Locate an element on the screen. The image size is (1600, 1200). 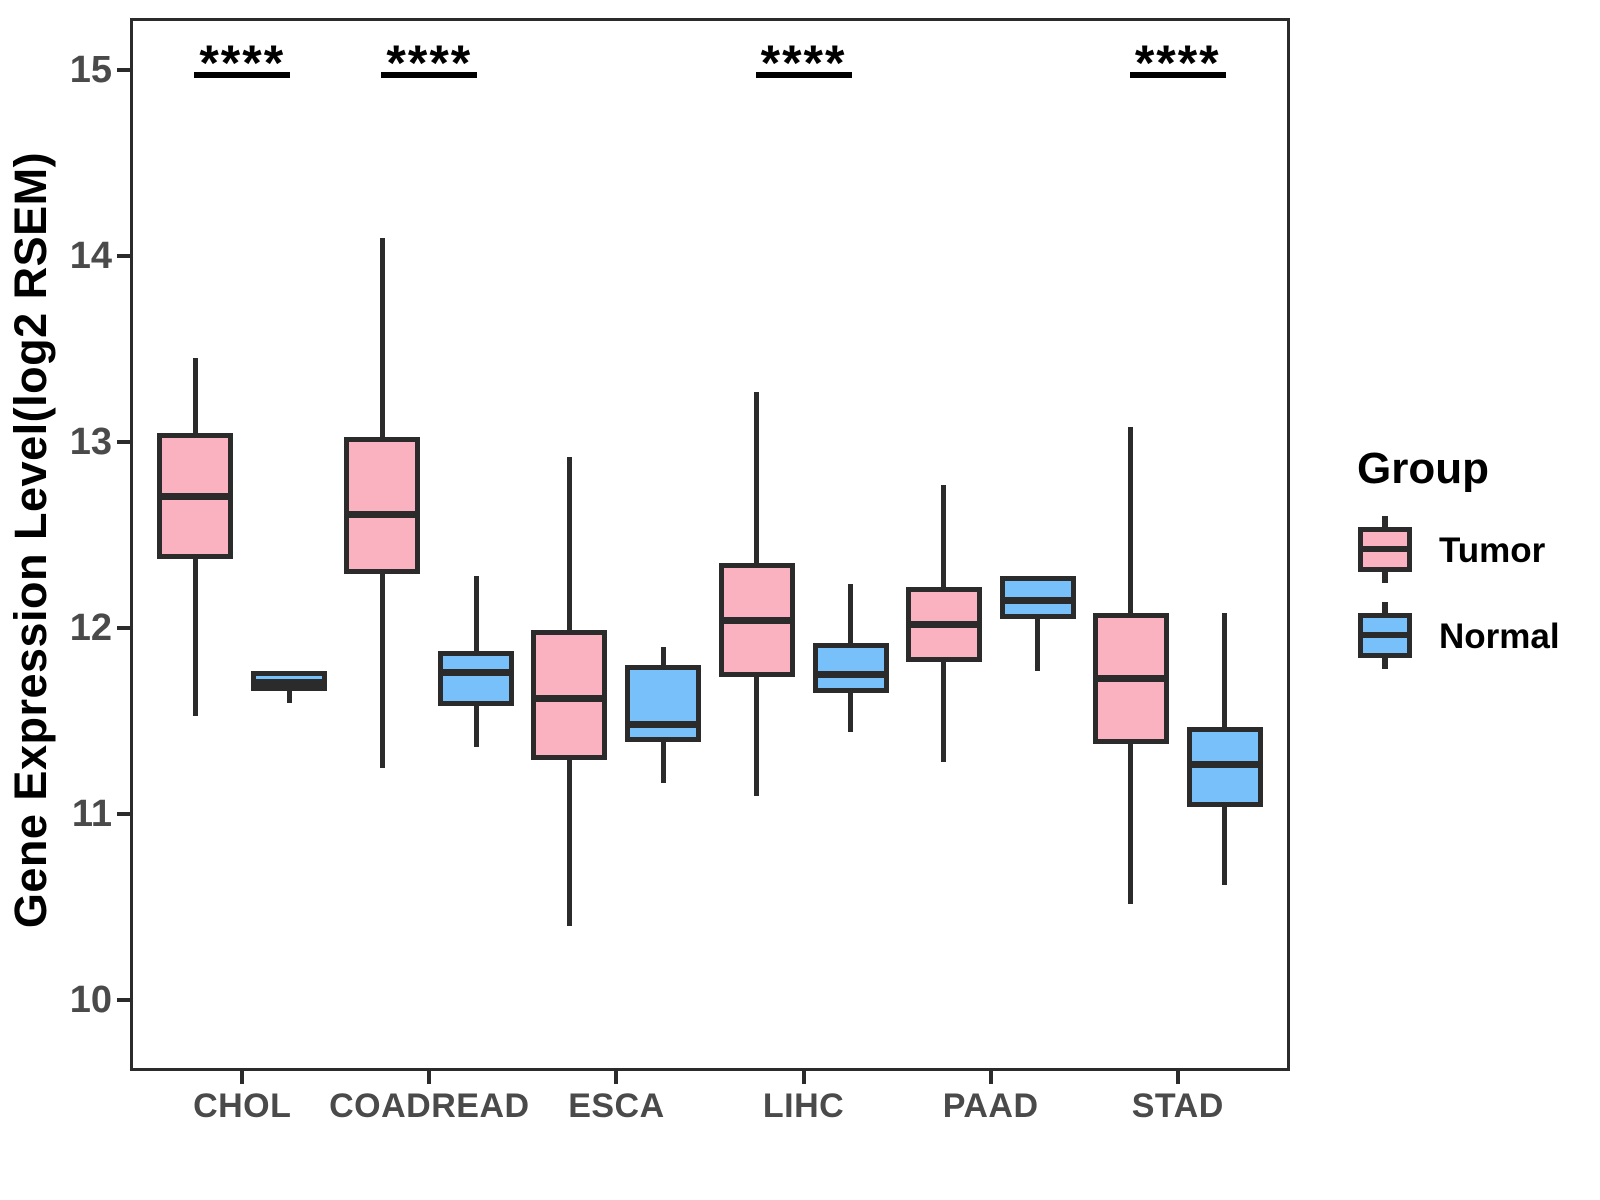
normal-box-lihc is located at coordinates (850, 668).